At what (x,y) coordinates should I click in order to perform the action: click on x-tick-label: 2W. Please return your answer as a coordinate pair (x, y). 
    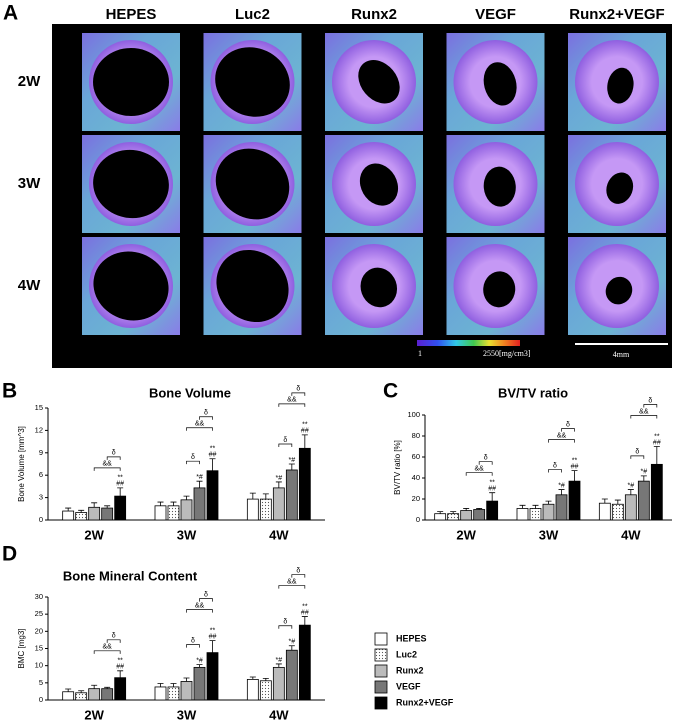
    Looking at the image, I should click on (94, 714).